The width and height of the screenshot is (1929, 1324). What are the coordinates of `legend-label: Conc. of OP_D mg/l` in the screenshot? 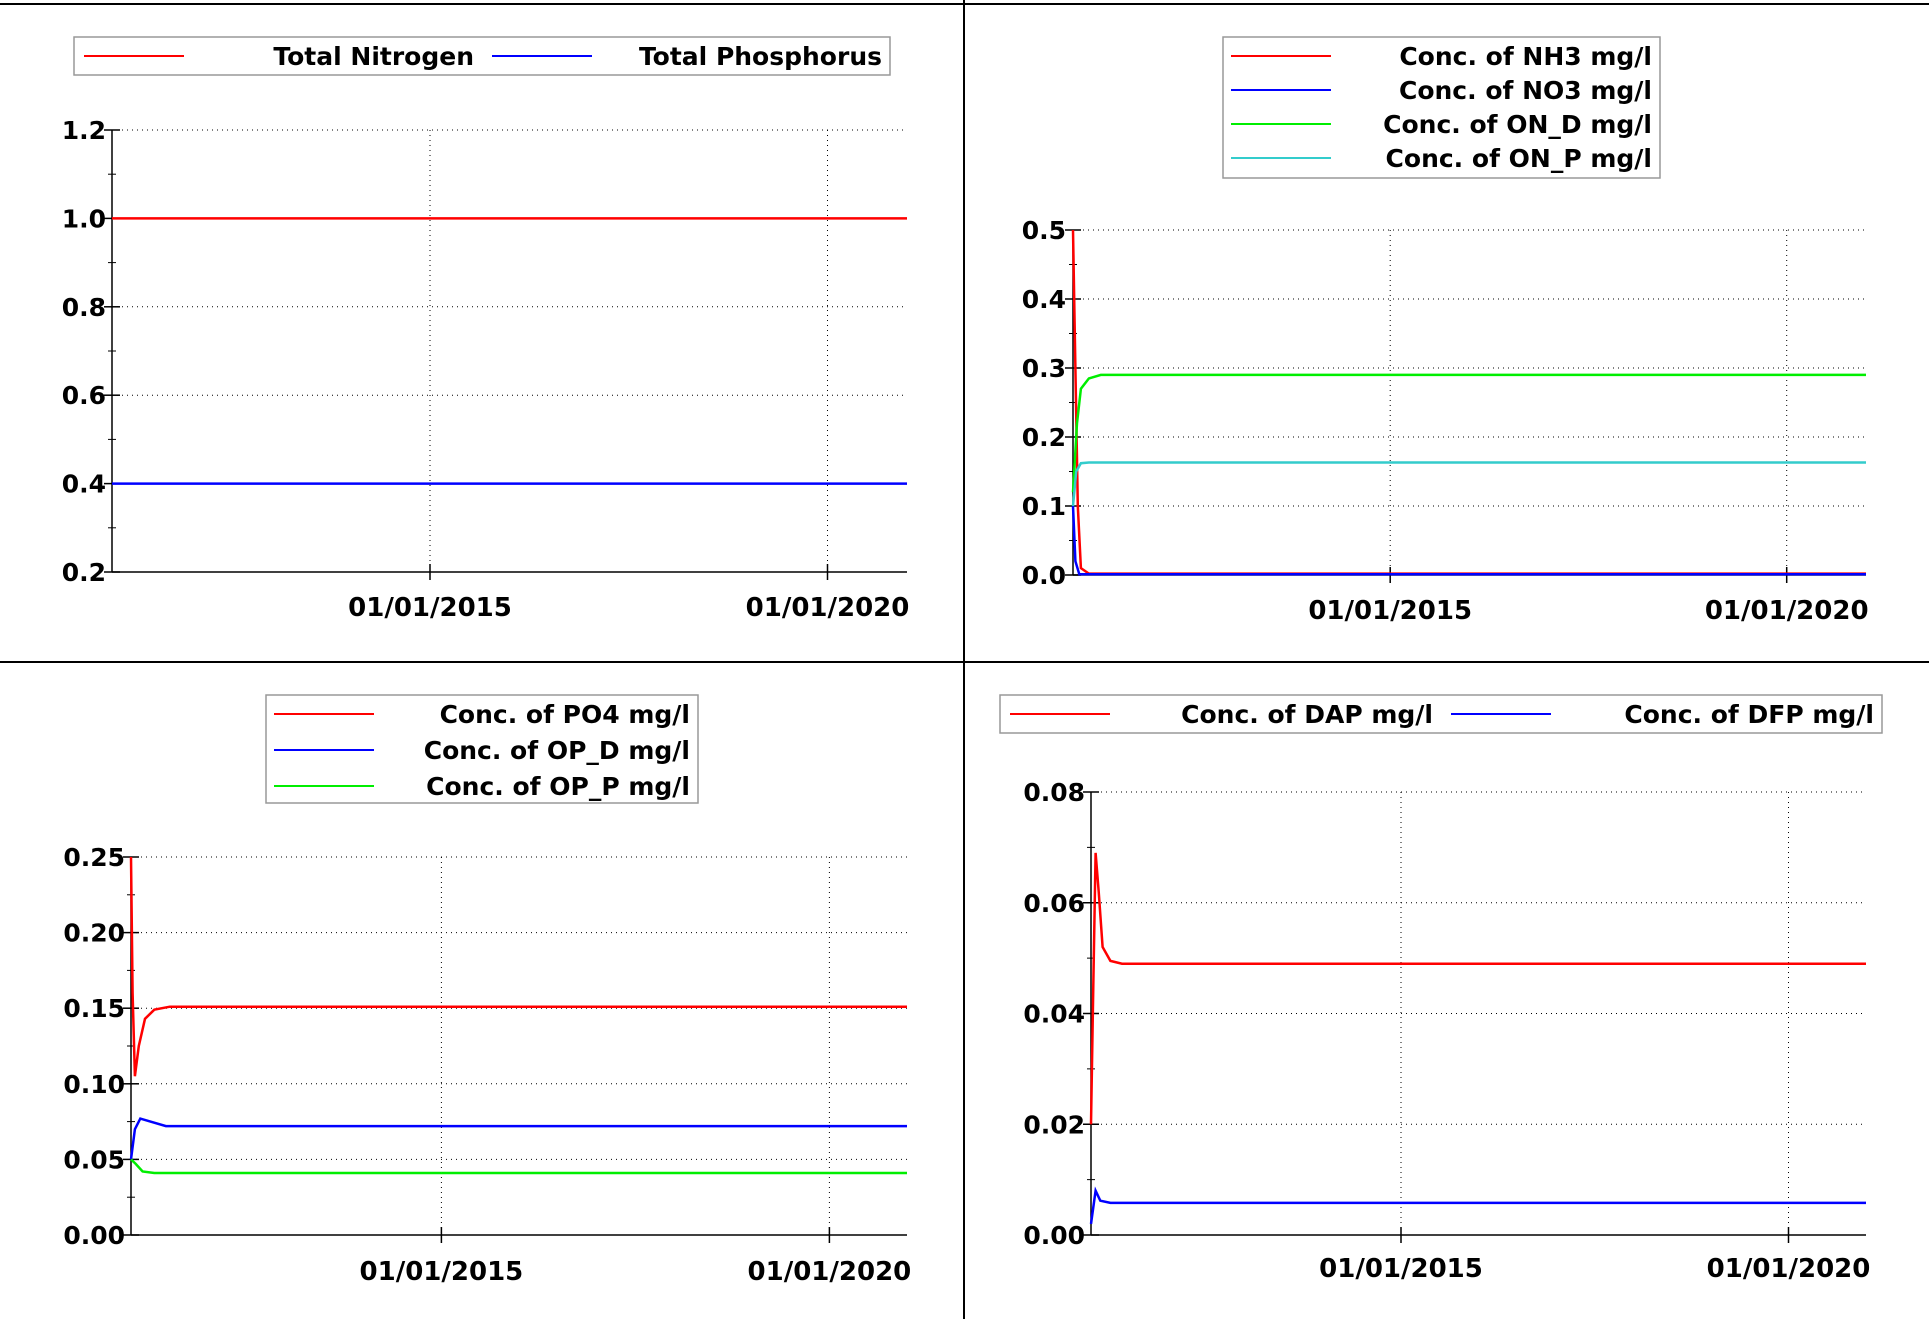 It's located at (557, 750).